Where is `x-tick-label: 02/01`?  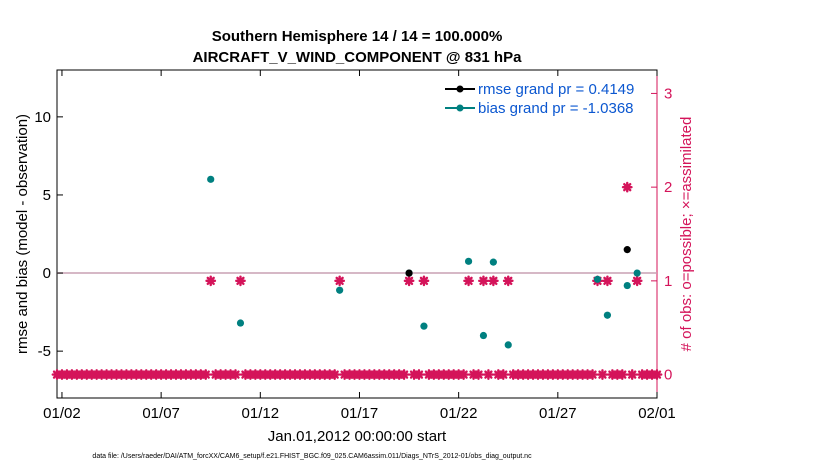
x-tick-label: 02/01 is located at coordinates (657, 413).